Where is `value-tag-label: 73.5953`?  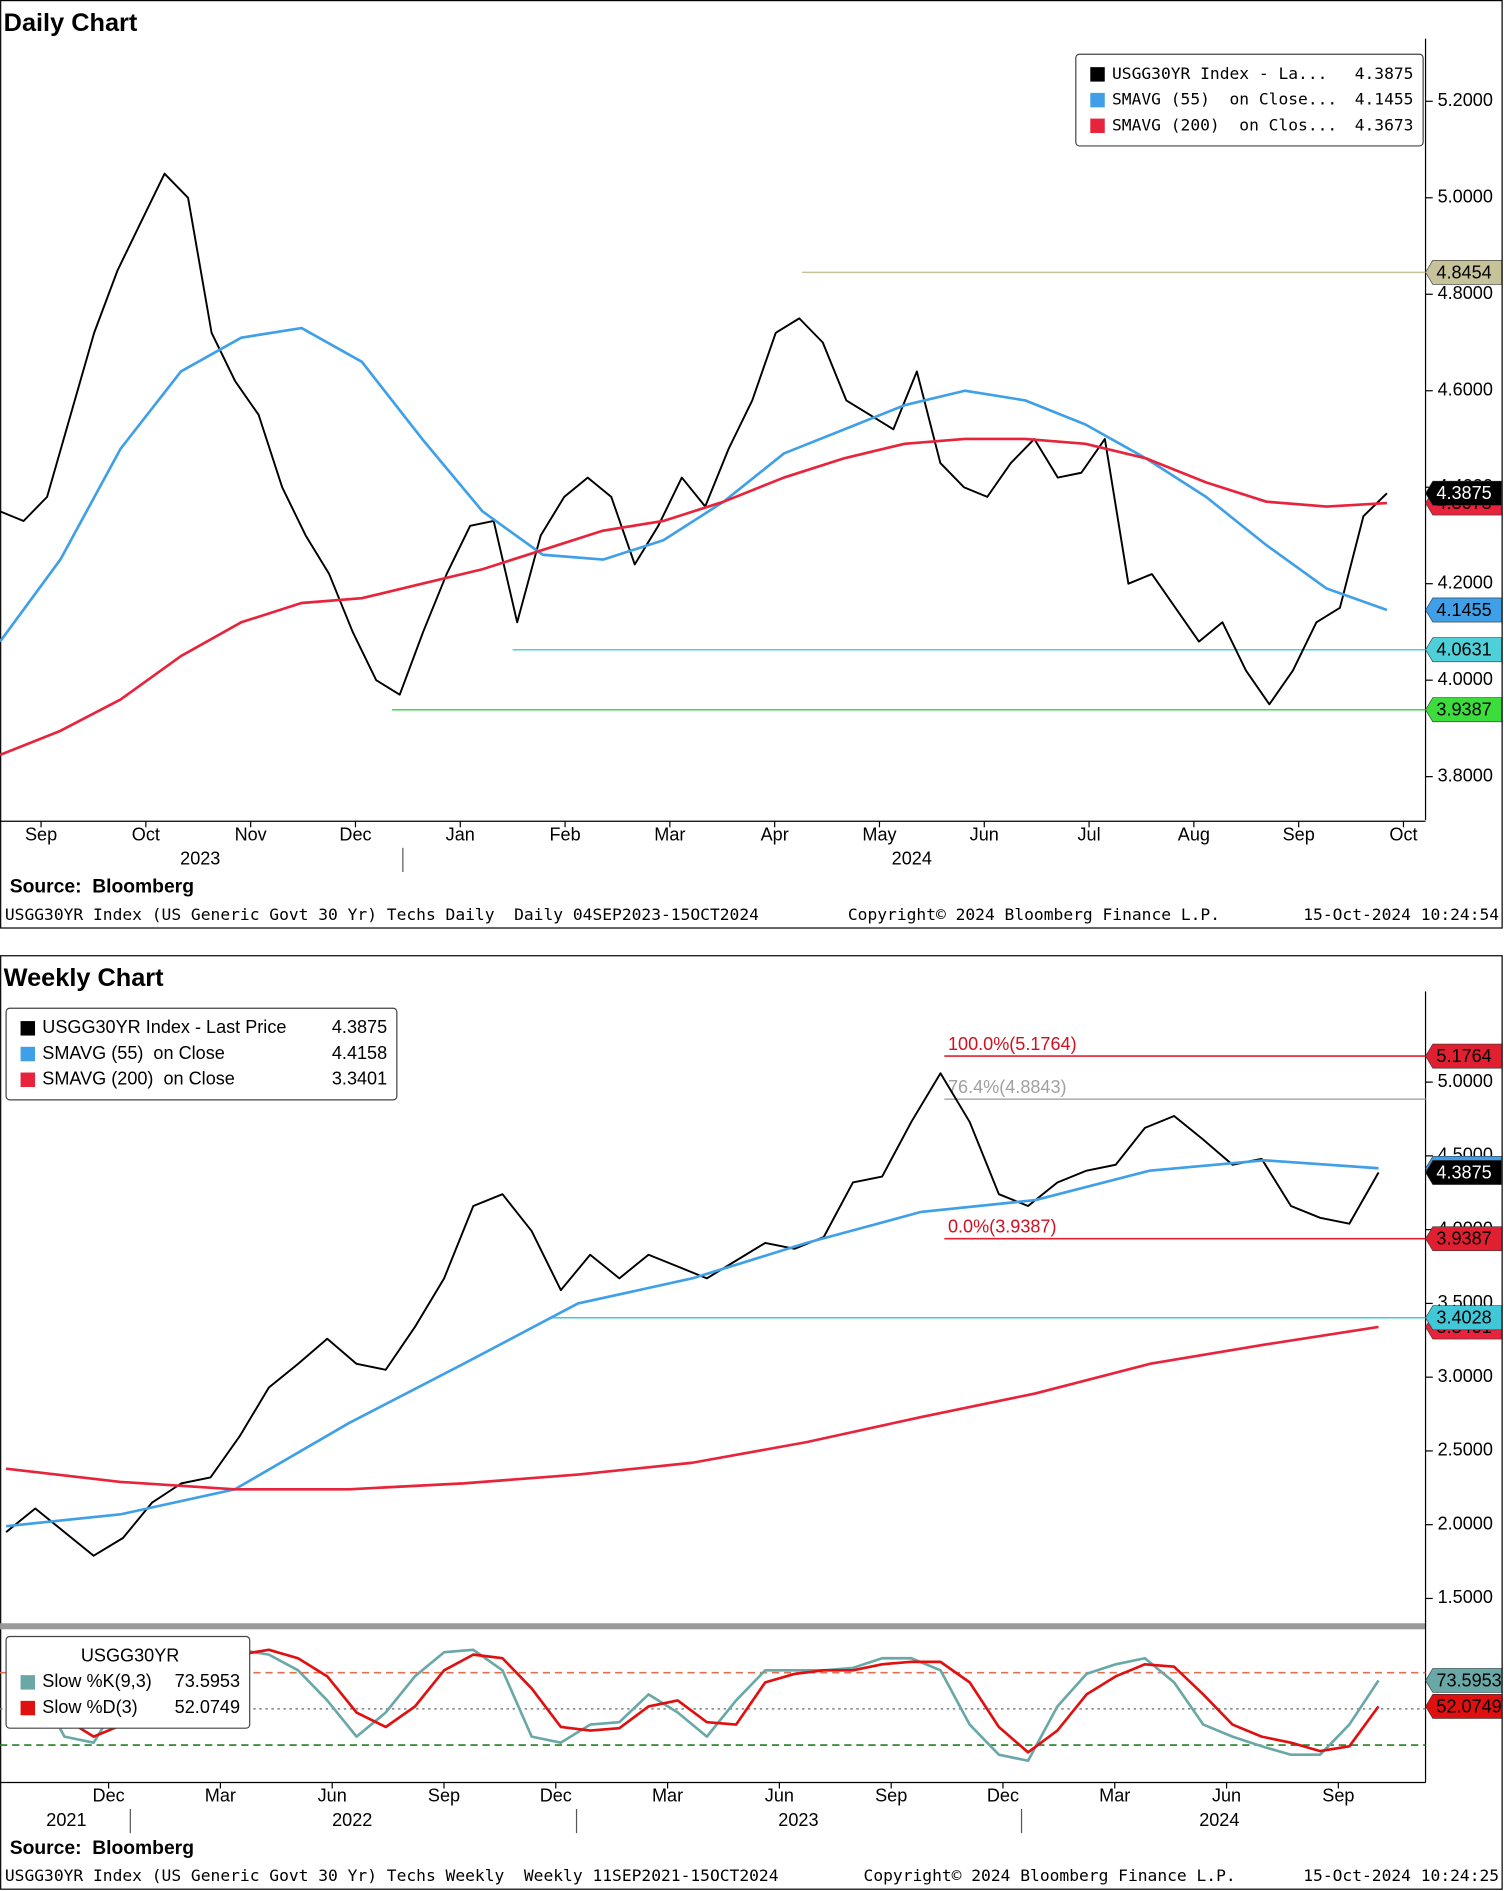 value-tag-label: 73.5953 is located at coordinates (1468, 1680).